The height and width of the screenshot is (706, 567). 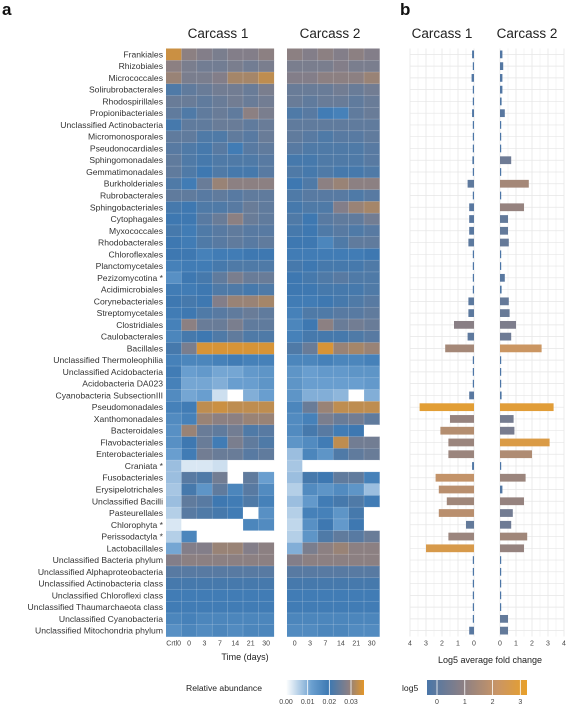 What do you see at coordinates (127, 407) in the screenshot?
I see `row-label: Pseudomonadales` at bounding box center [127, 407].